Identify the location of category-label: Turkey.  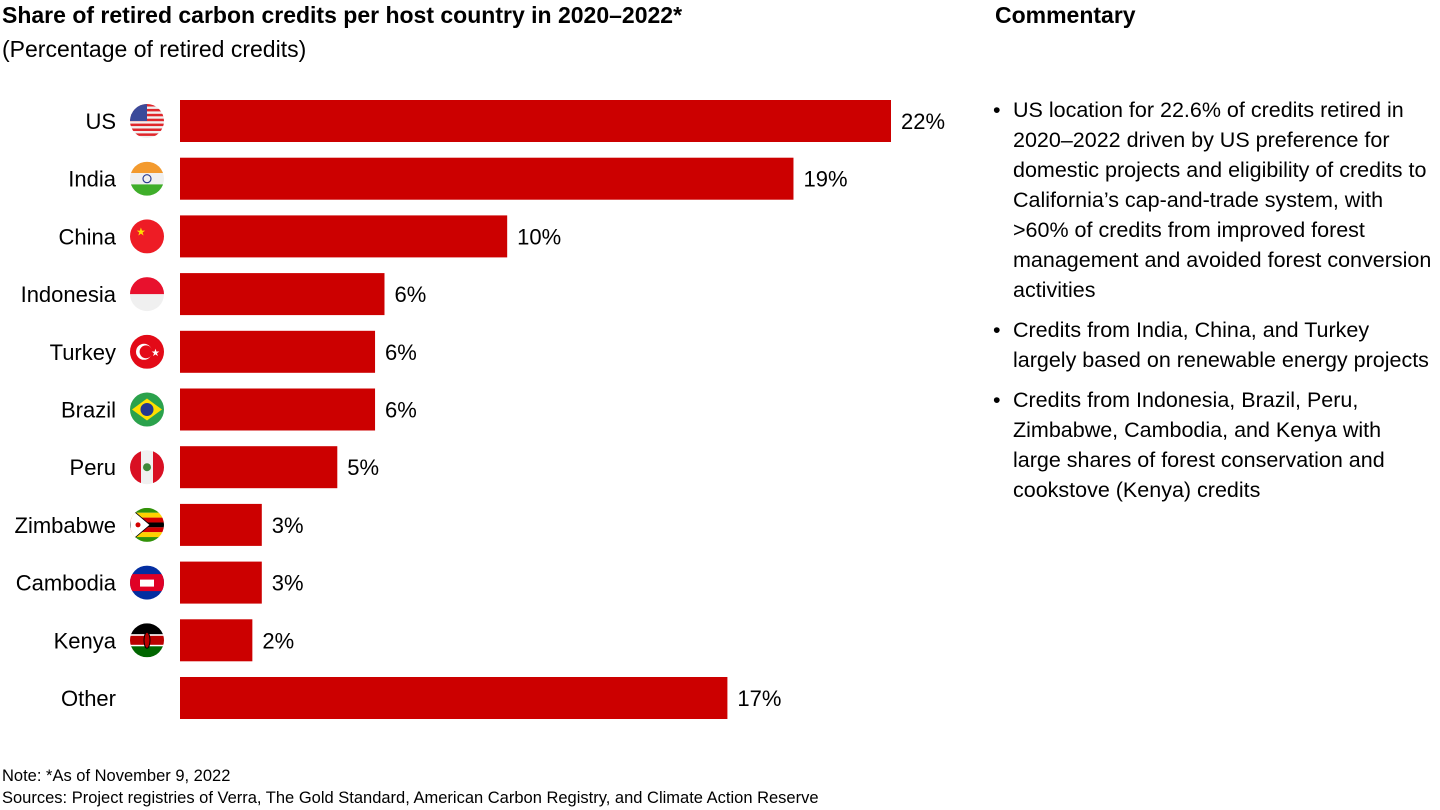
(83, 352).